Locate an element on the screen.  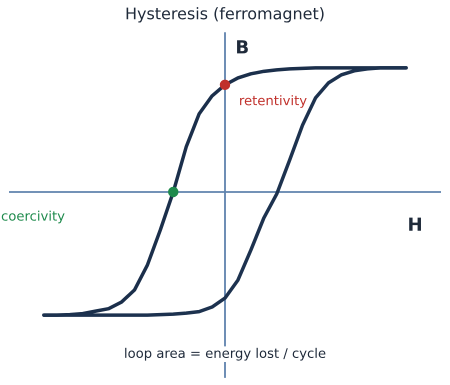
y-axis-title: B is located at coordinates (242, 47).